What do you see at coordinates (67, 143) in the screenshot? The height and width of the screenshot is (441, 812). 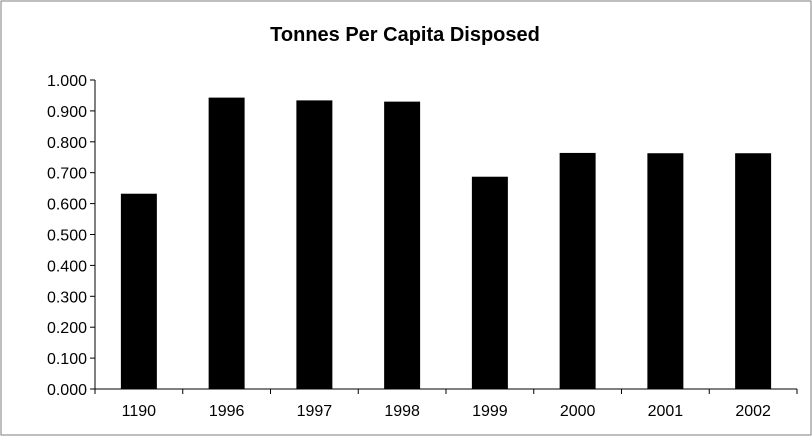 I see `y-tick-label: 0.800` at bounding box center [67, 143].